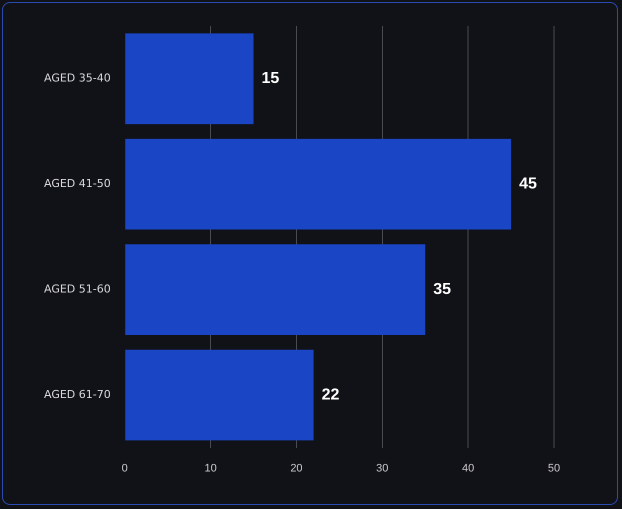  What do you see at coordinates (77, 183) in the screenshot?
I see `y-tick-label: AGED 41-50` at bounding box center [77, 183].